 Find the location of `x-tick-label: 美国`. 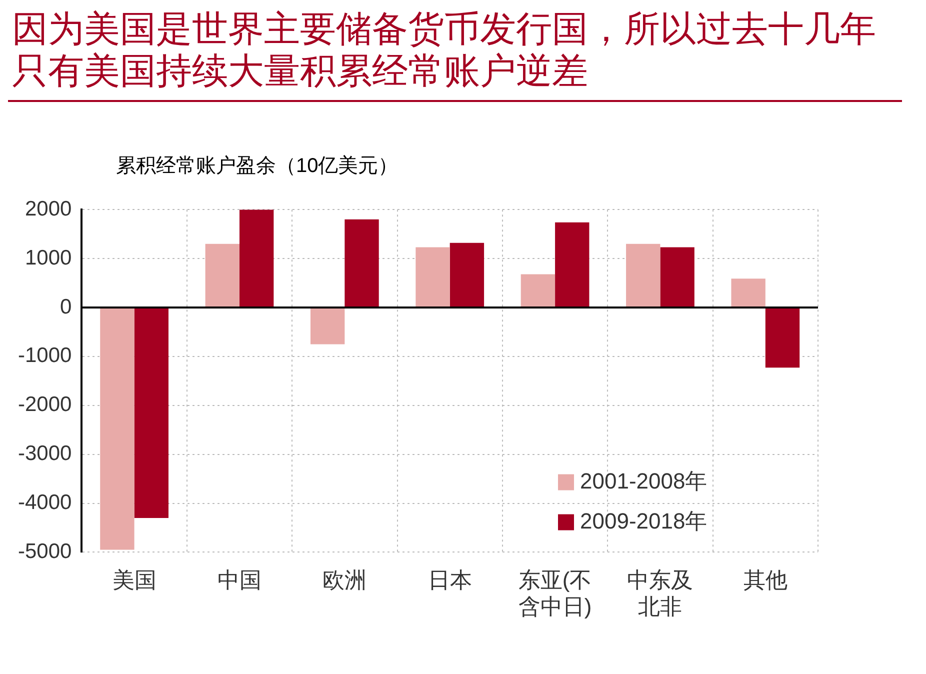

x-tick-label: 美国 is located at coordinates (134, 579).